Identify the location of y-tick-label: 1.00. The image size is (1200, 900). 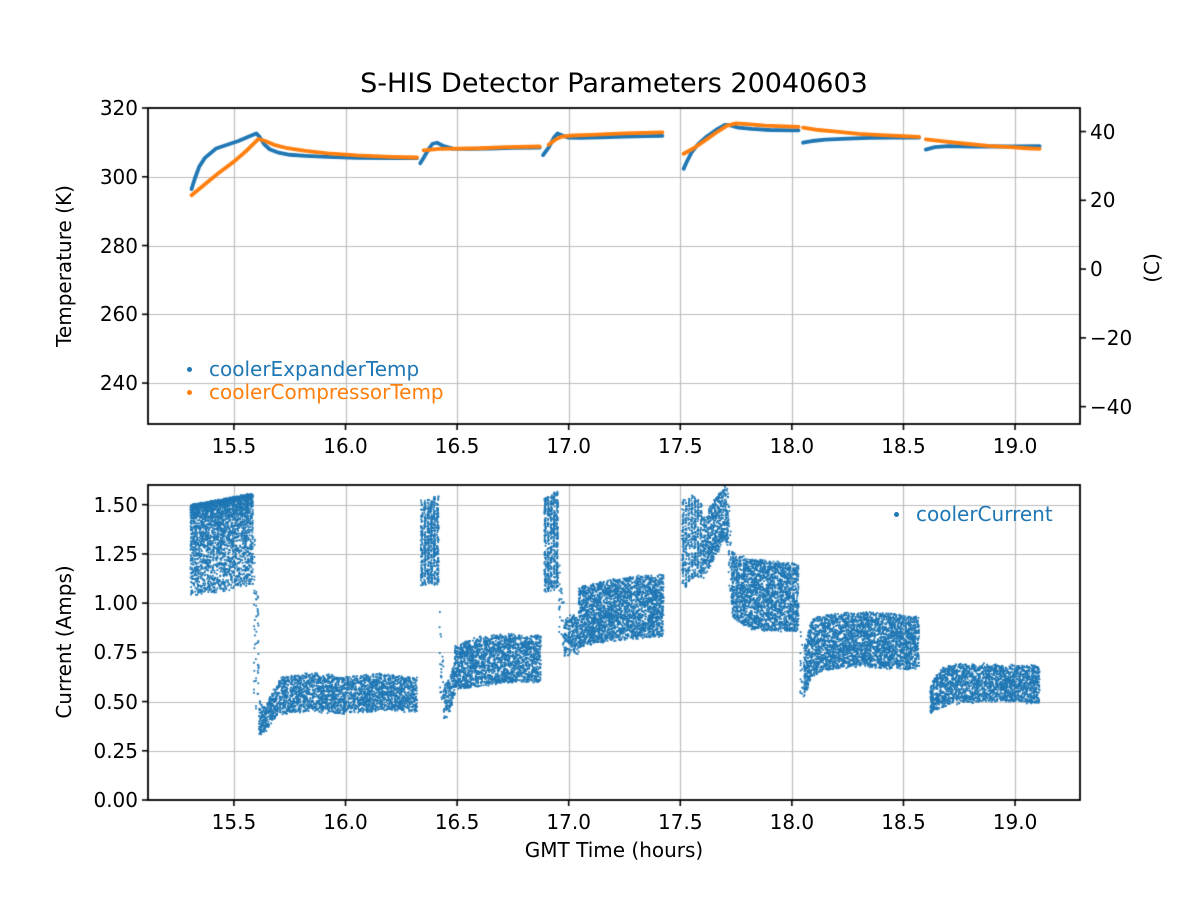
(115, 603).